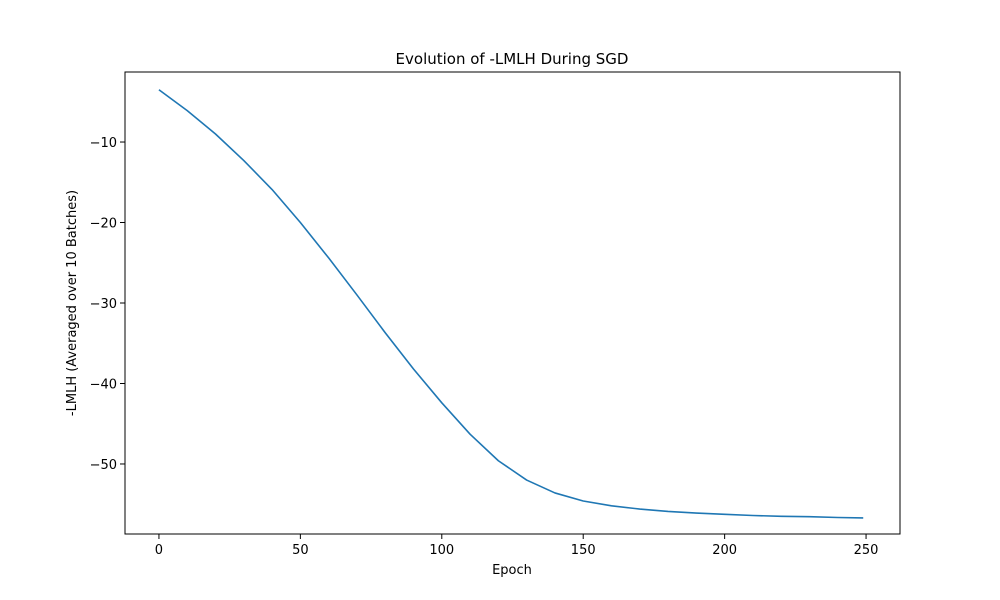  I want to click on y-axis-label: -LMLH (Averaged over 10 Batches), so click(72, 303).